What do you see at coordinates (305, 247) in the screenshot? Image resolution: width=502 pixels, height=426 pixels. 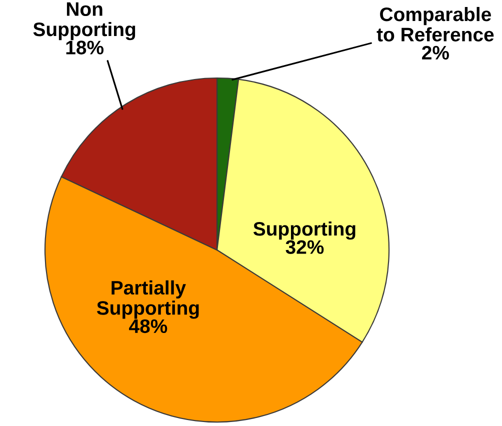 I see `data-label: 32%` at bounding box center [305, 247].